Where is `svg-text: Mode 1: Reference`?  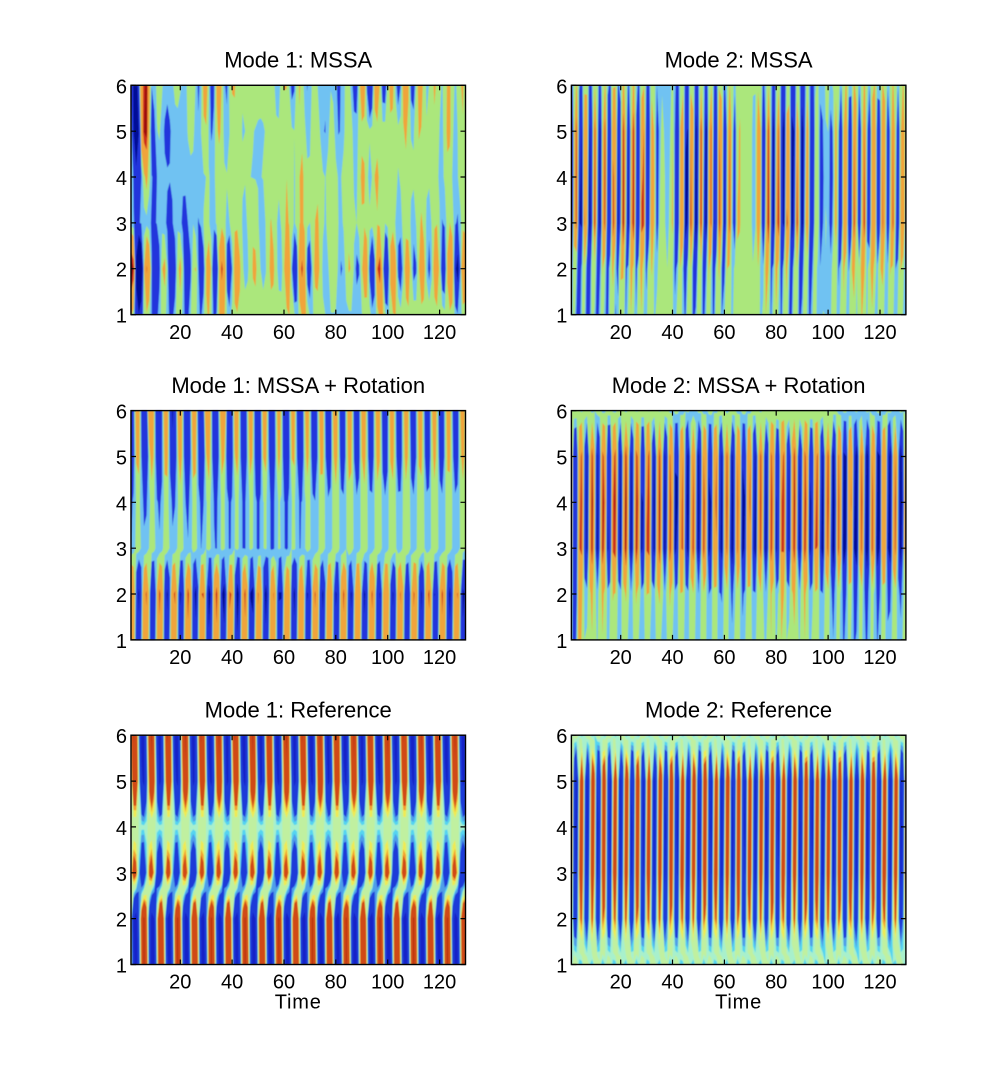
svg-text: Mode 1: Reference is located at coordinates (298, 710).